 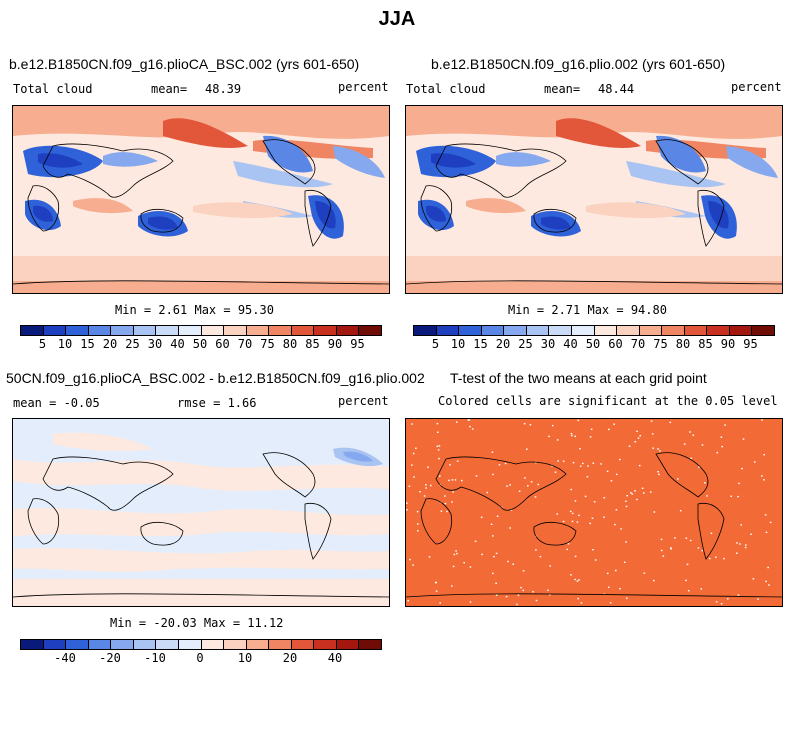 I want to click on panel3-map, so click(x=201, y=512).